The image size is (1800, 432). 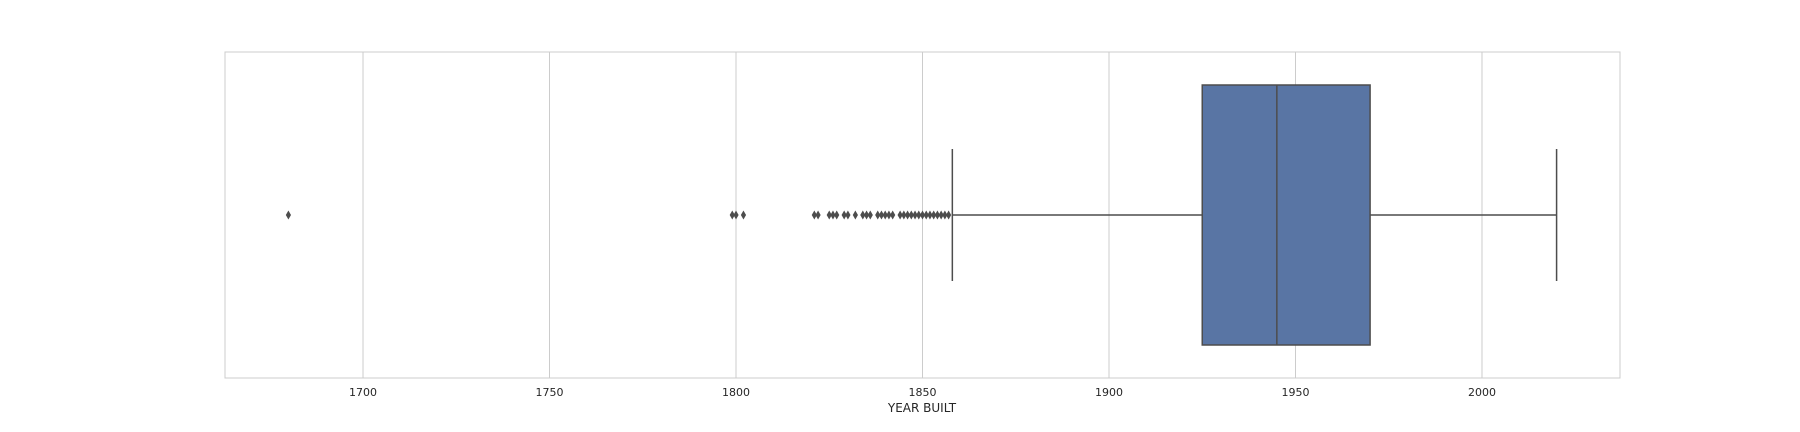 What do you see at coordinates (618, 215) in the screenshot?
I see `outlier-points` at bounding box center [618, 215].